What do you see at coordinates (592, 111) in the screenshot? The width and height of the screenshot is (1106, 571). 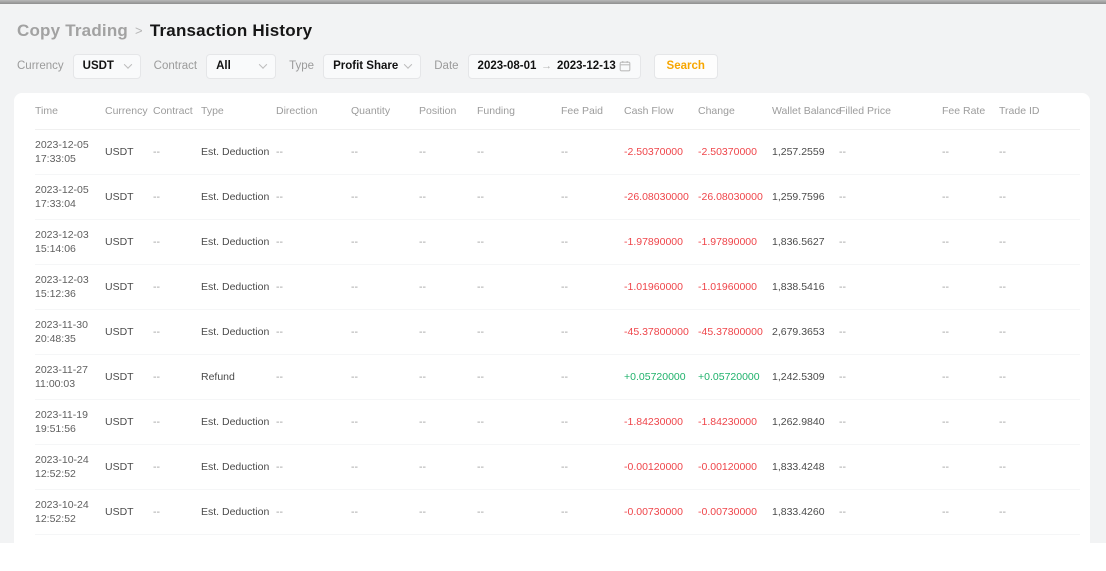 I see `column-header-fee-paid: Fee Paid` at bounding box center [592, 111].